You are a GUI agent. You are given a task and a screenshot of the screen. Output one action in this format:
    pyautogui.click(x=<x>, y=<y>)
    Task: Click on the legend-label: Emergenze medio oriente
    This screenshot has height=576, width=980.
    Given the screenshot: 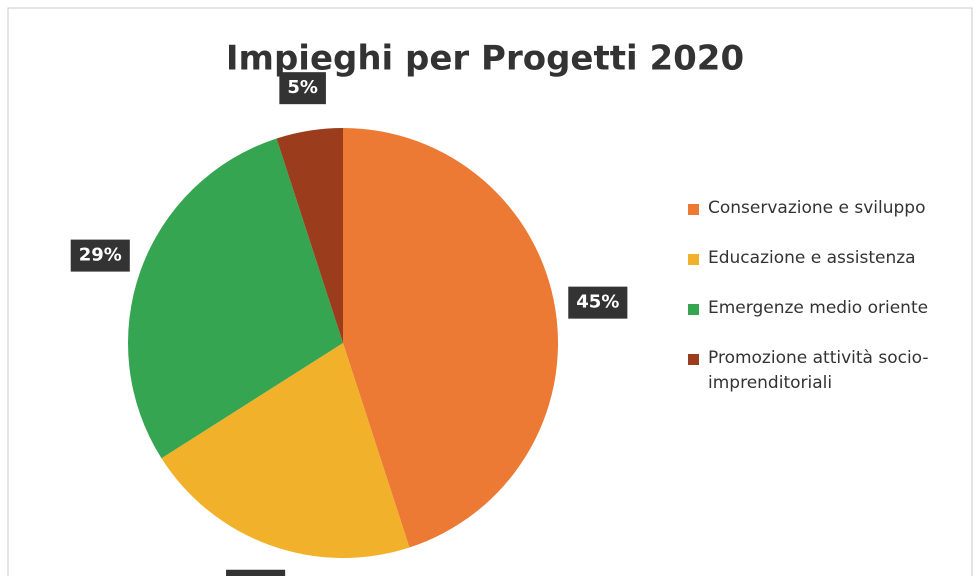 What is the action you would take?
    pyautogui.click(x=818, y=308)
    